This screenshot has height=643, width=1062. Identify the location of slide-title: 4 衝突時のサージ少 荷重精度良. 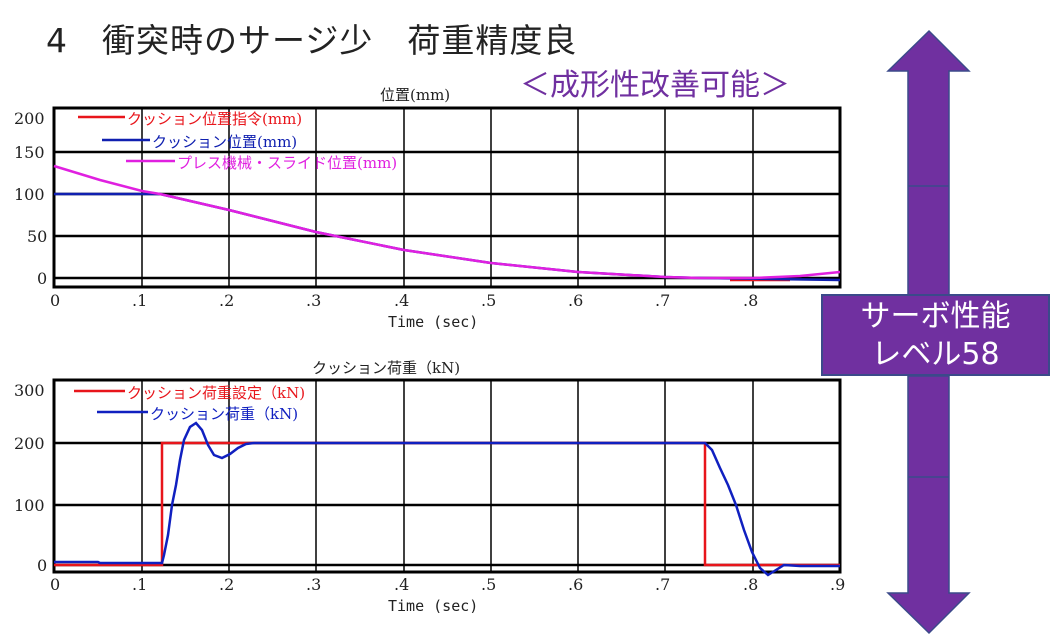
(312, 40).